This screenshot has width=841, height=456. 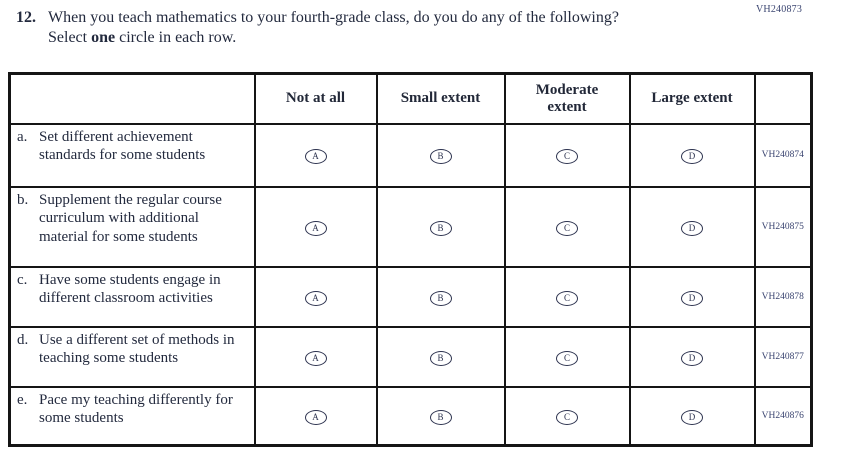 I want to click on row-code: VH240874, so click(x=783, y=155).